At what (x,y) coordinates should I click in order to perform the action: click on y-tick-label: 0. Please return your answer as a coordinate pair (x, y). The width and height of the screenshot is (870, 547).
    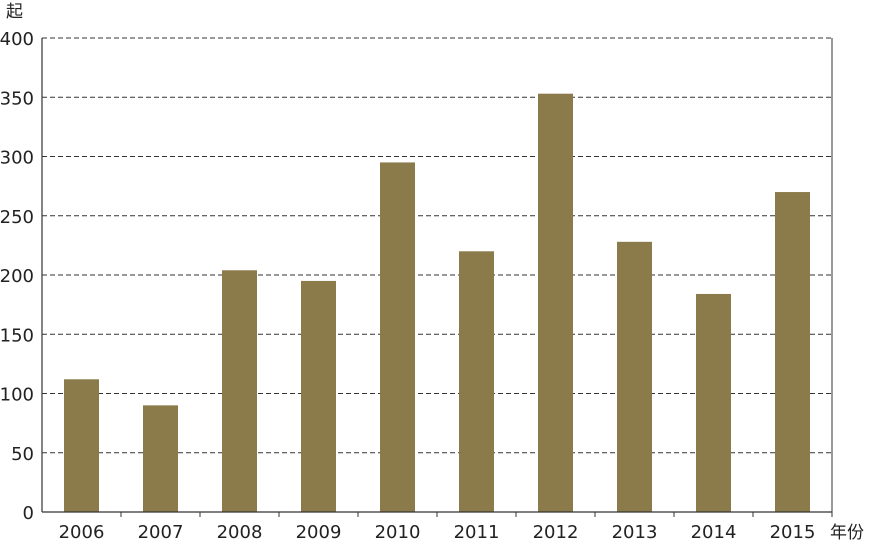
    Looking at the image, I should click on (28, 513).